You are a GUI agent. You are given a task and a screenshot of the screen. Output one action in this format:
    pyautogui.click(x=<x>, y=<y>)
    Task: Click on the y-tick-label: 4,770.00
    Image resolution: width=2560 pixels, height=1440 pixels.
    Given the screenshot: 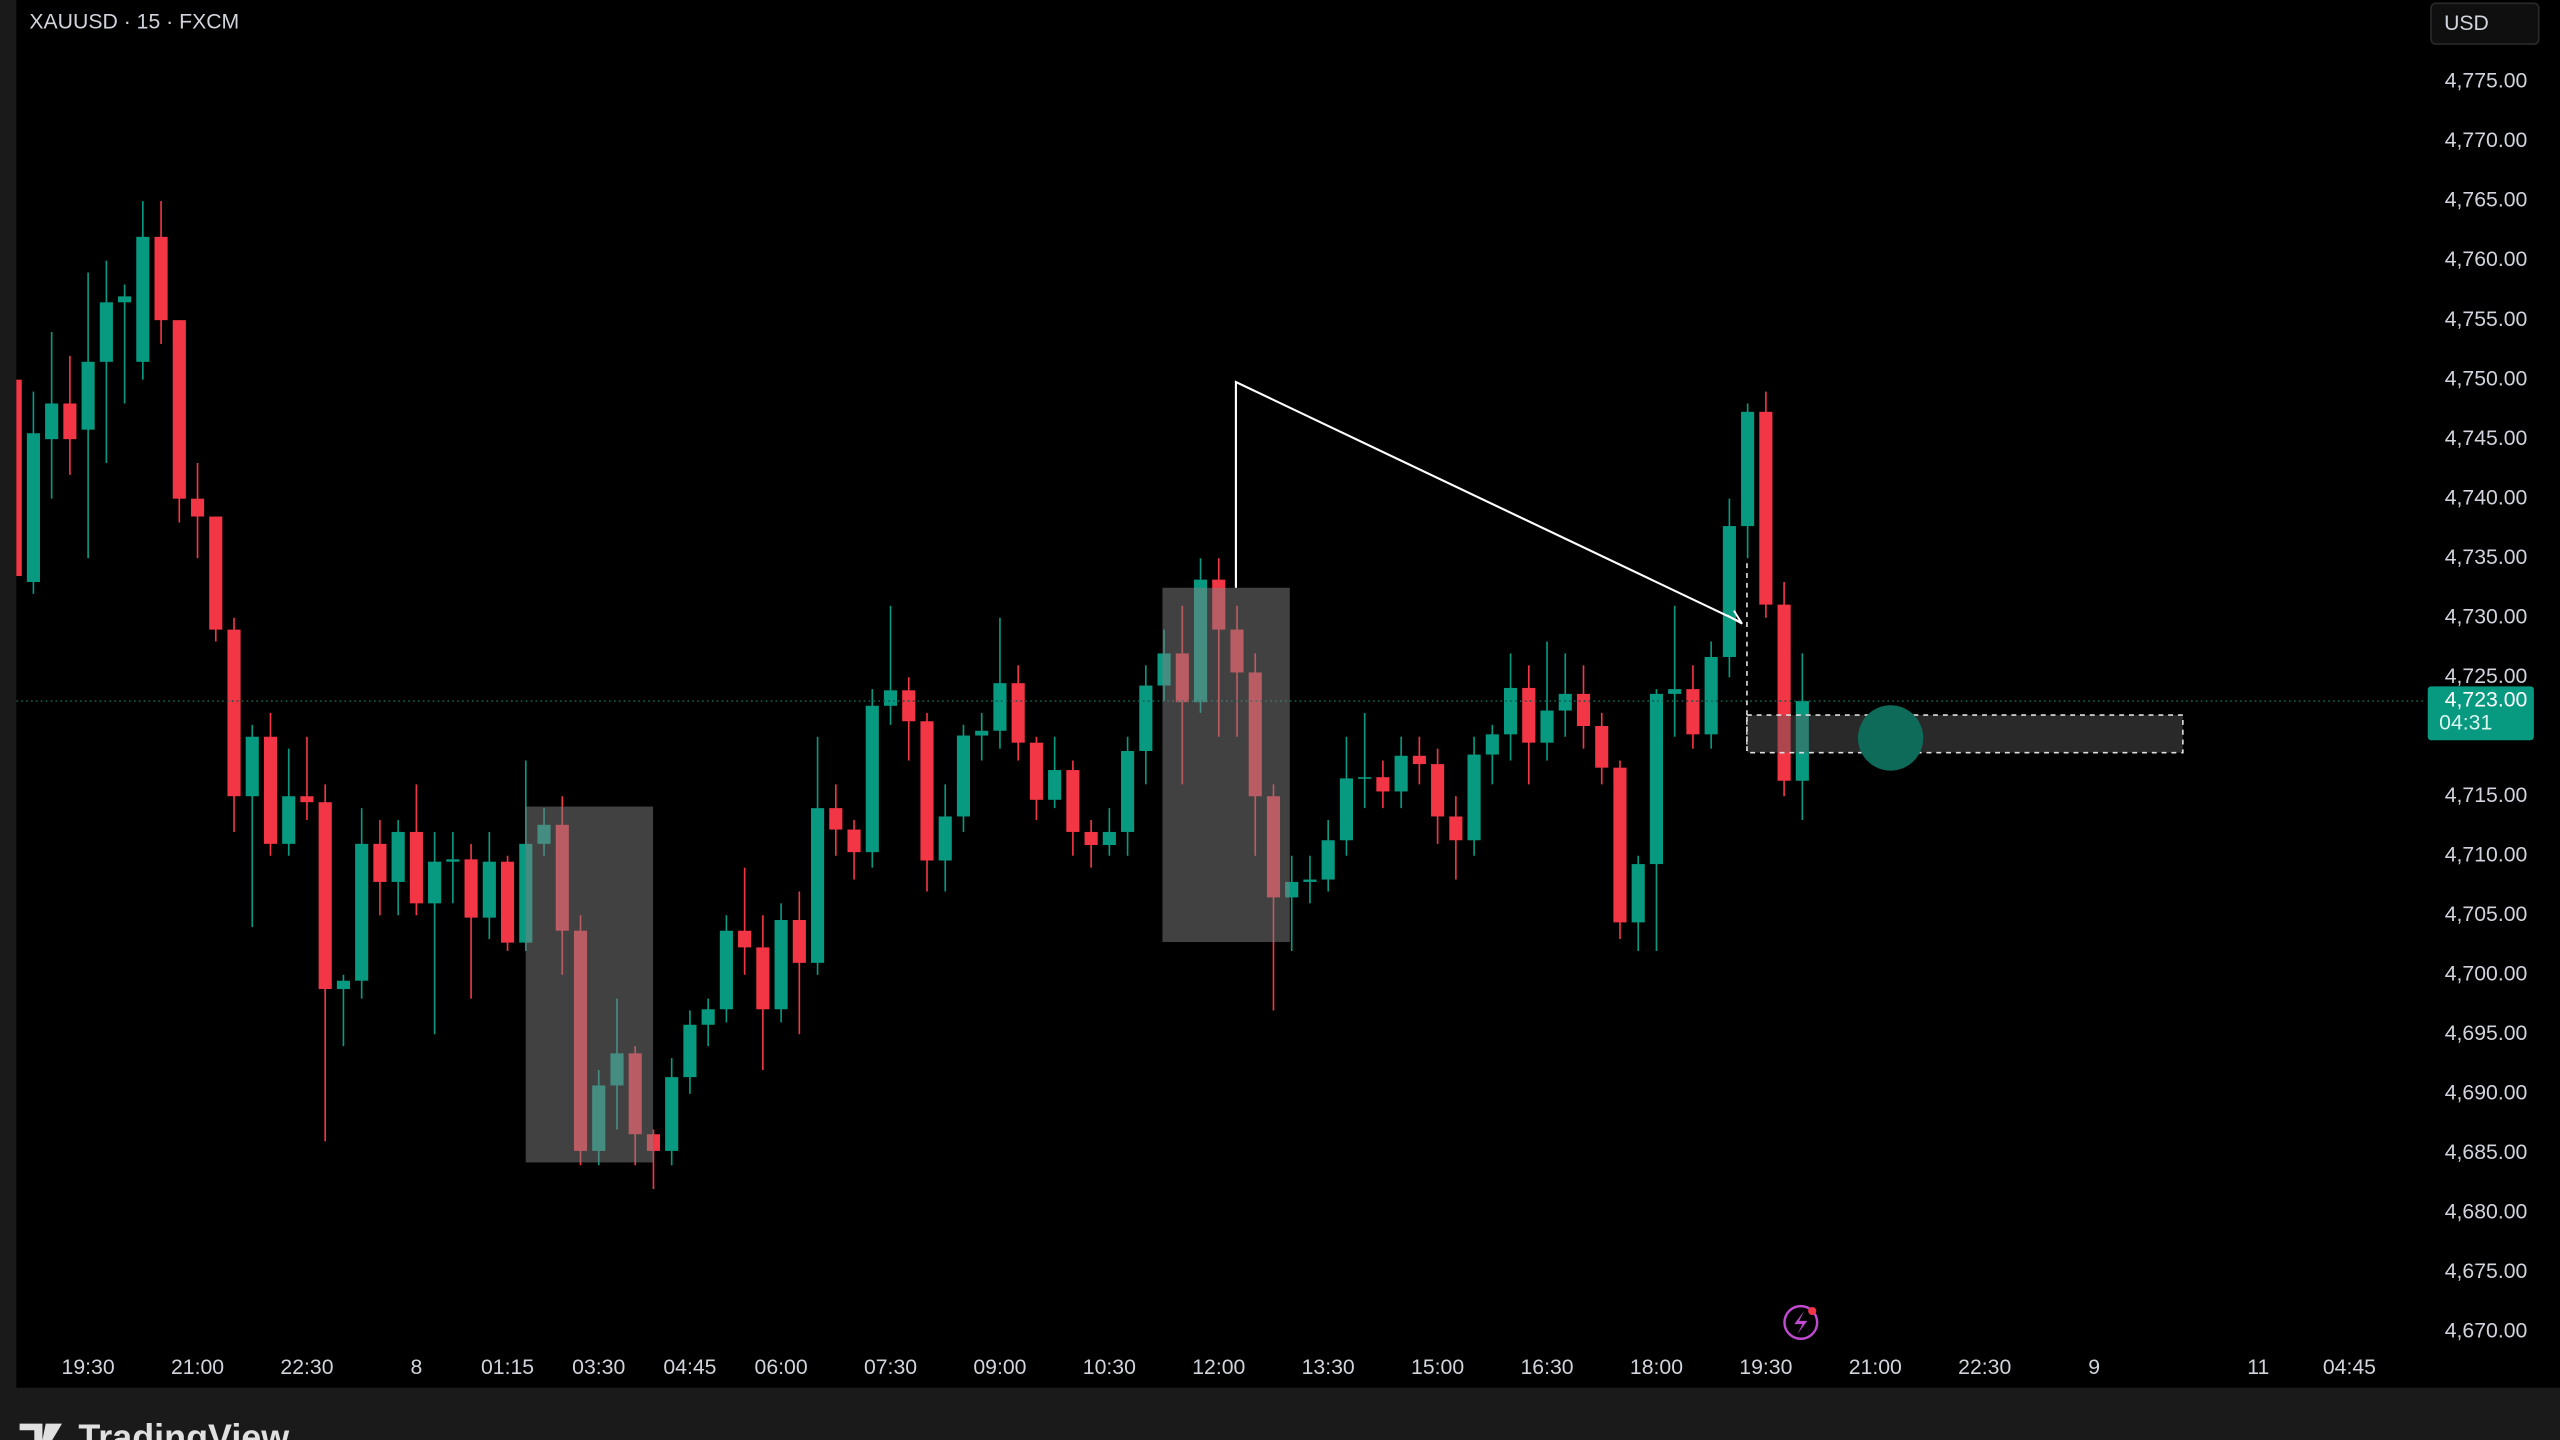 What is the action you would take?
    pyautogui.click(x=2486, y=140)
    